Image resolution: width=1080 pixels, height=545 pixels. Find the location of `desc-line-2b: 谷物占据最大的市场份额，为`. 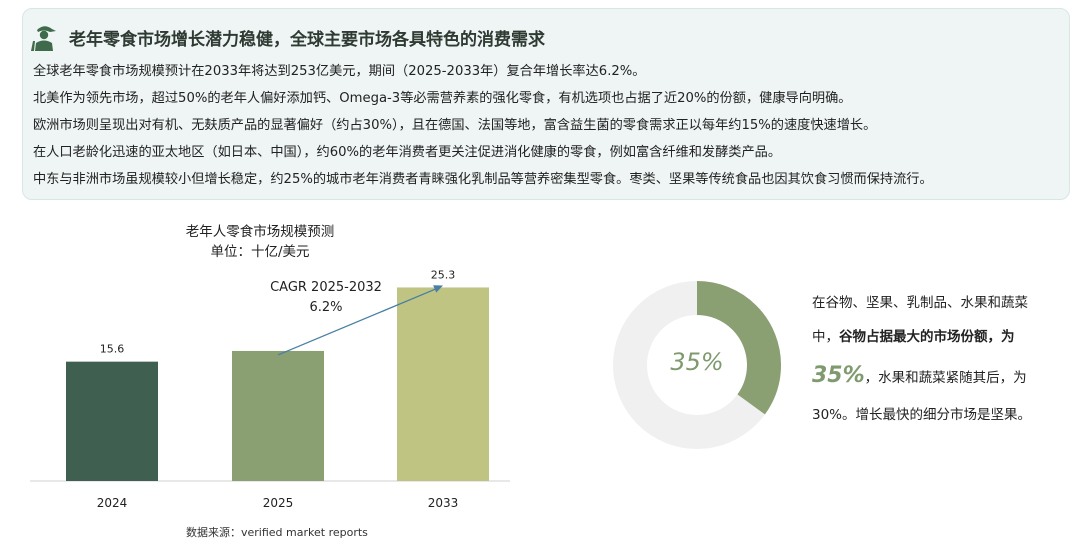

desc-line-2b: 谷物占据最大的市场份额，为 is located at coordinates (927, 337).